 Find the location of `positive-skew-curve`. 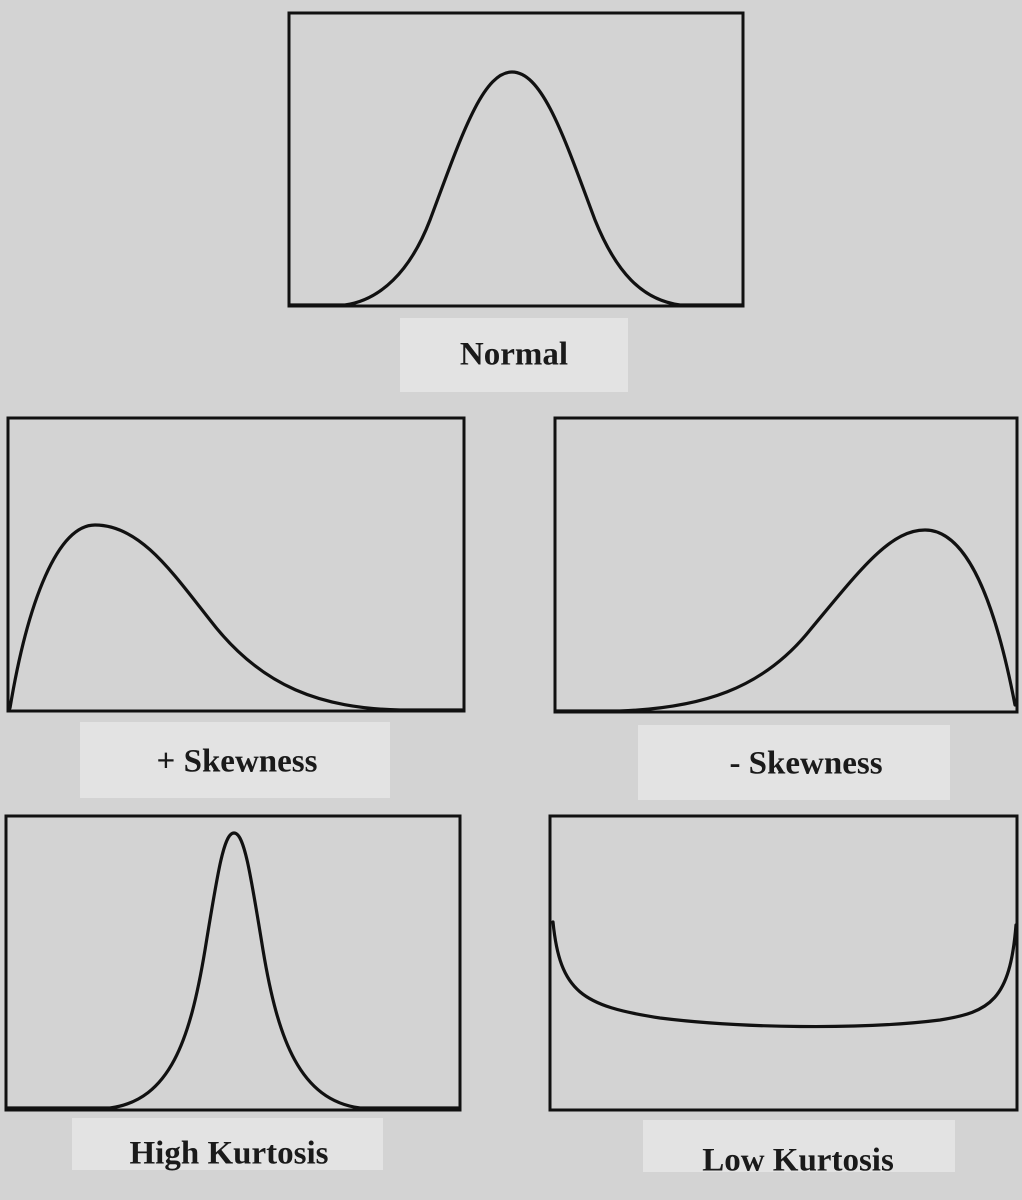

positive-skew-curve is located at coordinates (236, 617).